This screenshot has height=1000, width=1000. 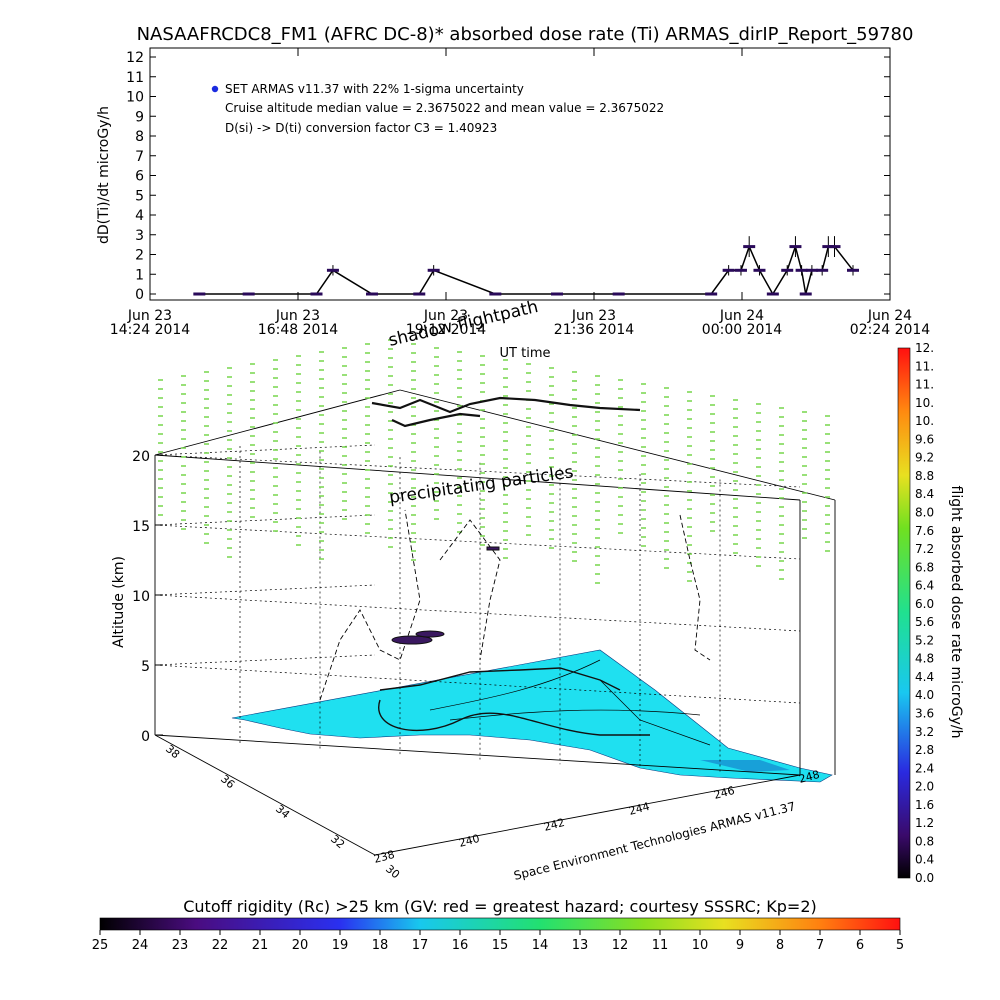 What do you see at coordinates (215, 89) in the screenshot?
I see `legend-marker` at bounding box center [215, 89].